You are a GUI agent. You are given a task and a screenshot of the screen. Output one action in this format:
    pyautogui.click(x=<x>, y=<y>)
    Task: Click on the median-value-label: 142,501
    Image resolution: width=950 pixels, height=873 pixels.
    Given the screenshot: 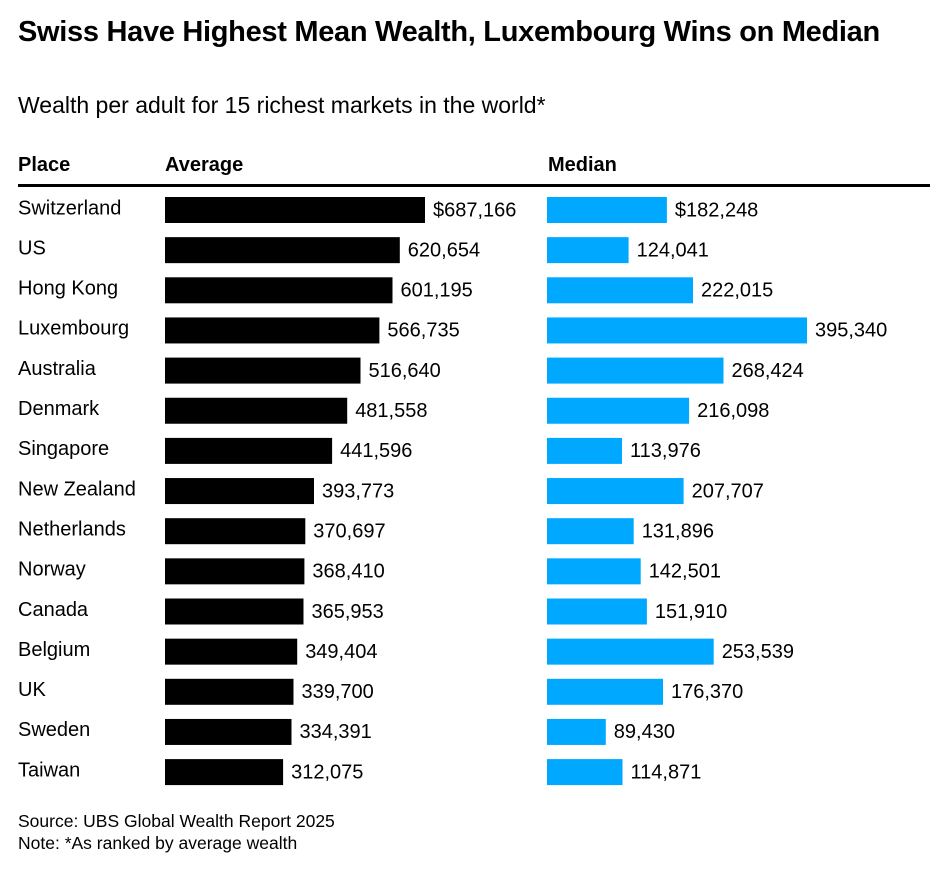 What is the action you would take?
    pyautogui.click(x=685, y=572)
    